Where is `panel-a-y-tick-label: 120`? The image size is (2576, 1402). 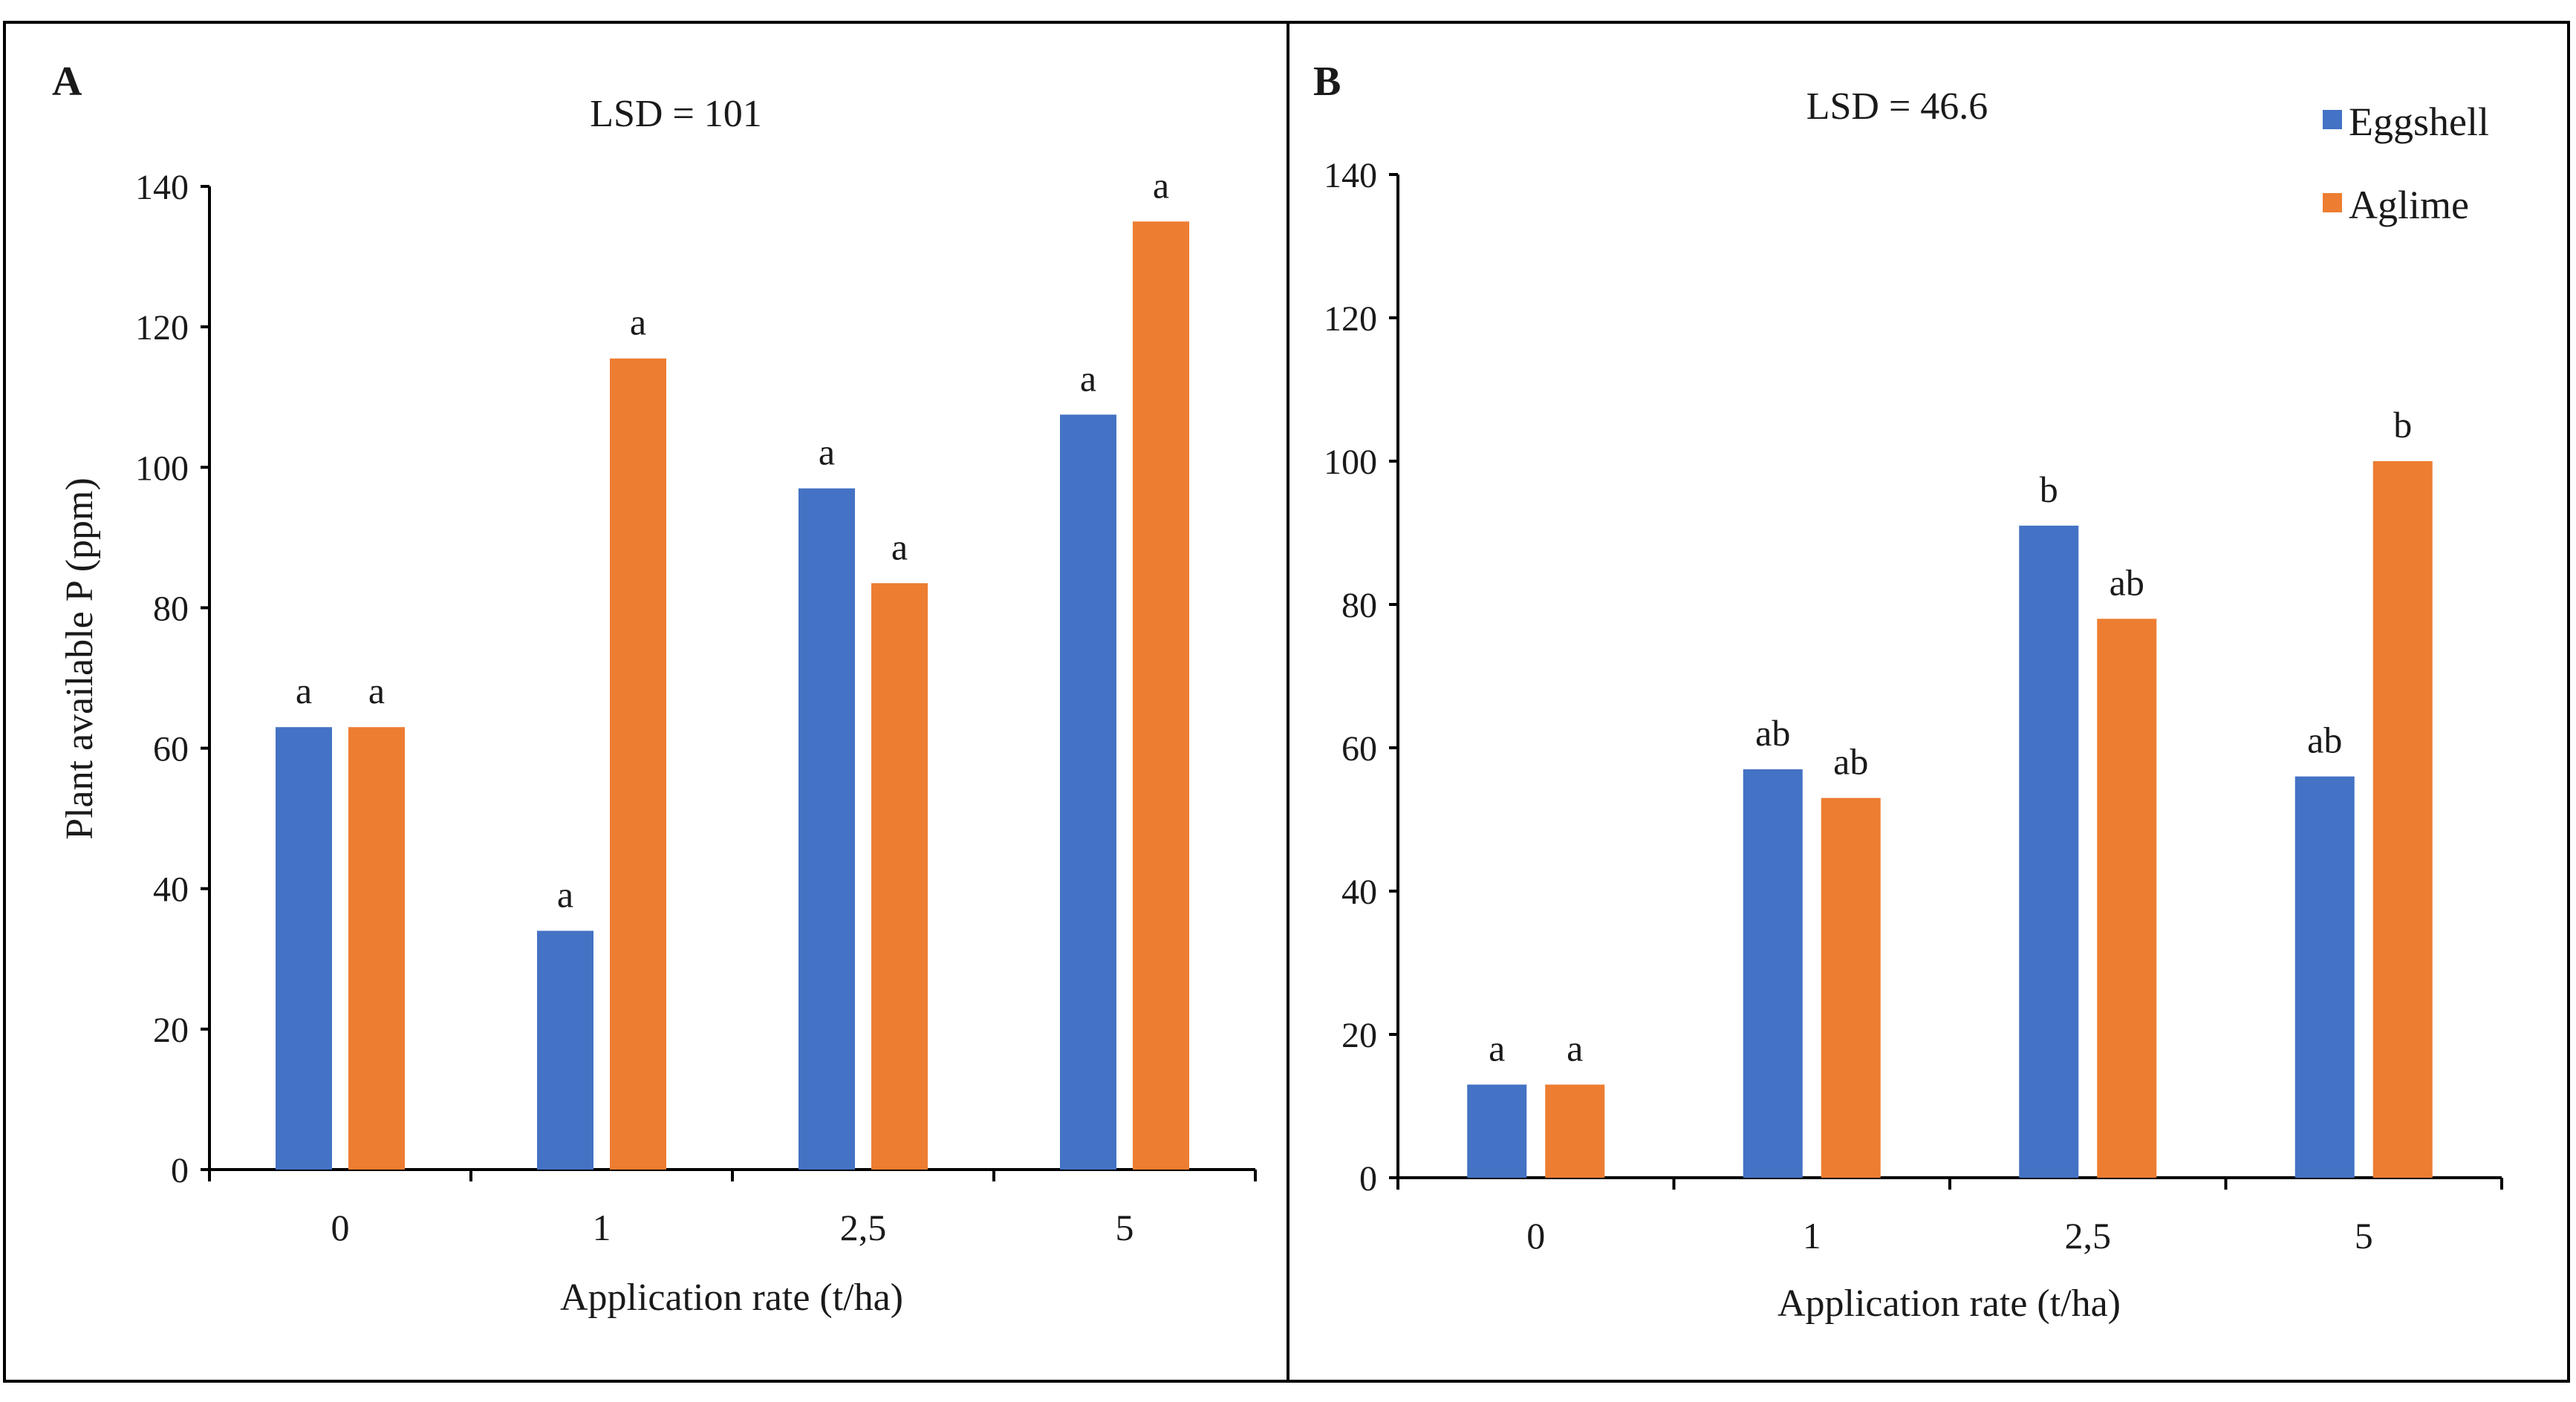 panel-a-y-tick-label: 120 is located at coordinates (162, 328).